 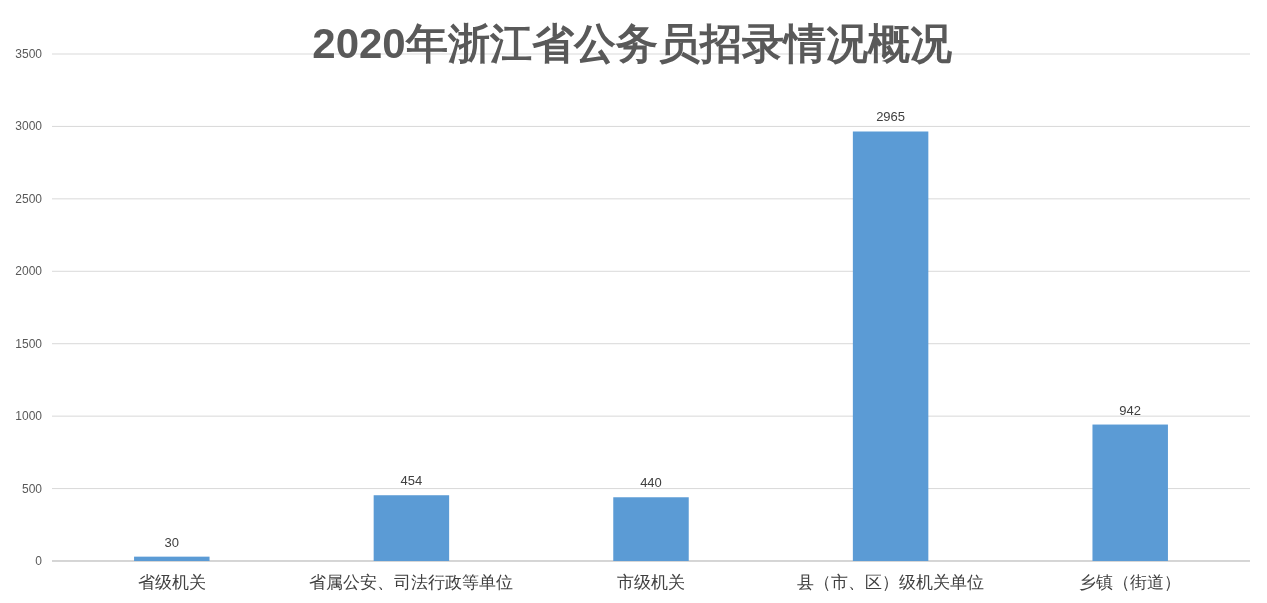 I want to click on data-label: 942, so click(x=1130, y=410).